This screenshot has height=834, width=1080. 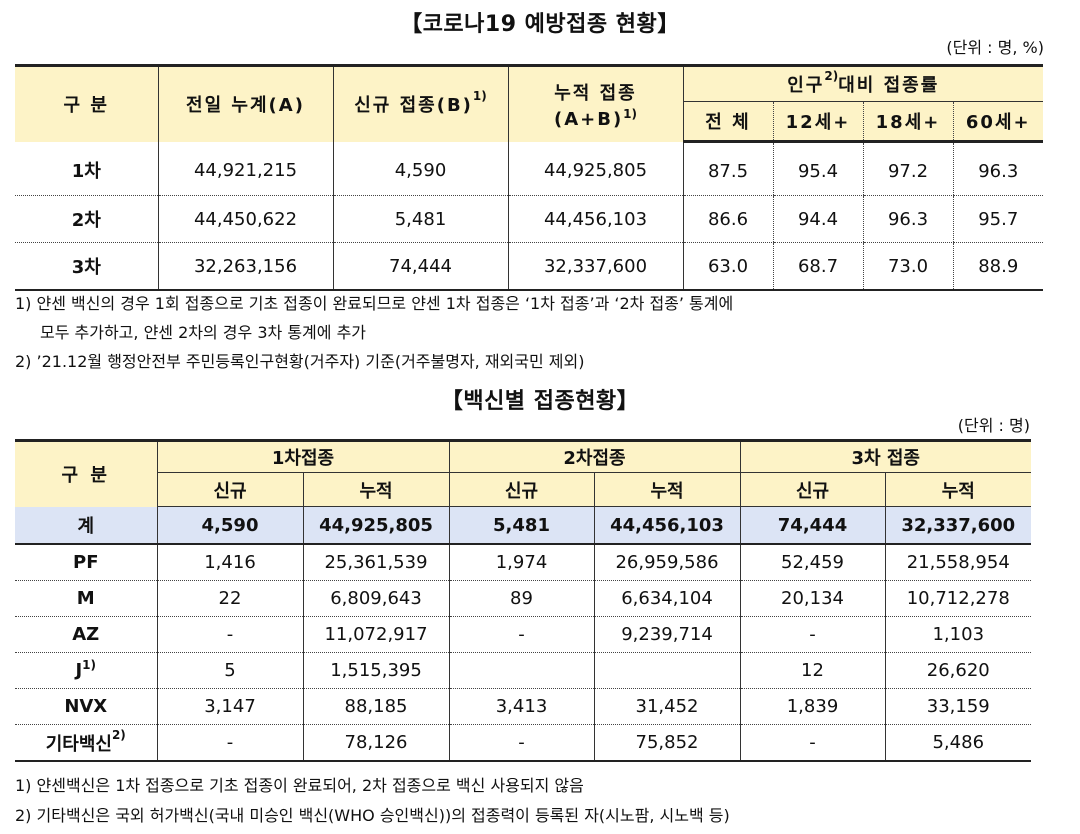 What do you see at coordinates (812, 562) in the screenshot?
I see `cell-d3-new: 52,459` at bounding box center [812, 562].